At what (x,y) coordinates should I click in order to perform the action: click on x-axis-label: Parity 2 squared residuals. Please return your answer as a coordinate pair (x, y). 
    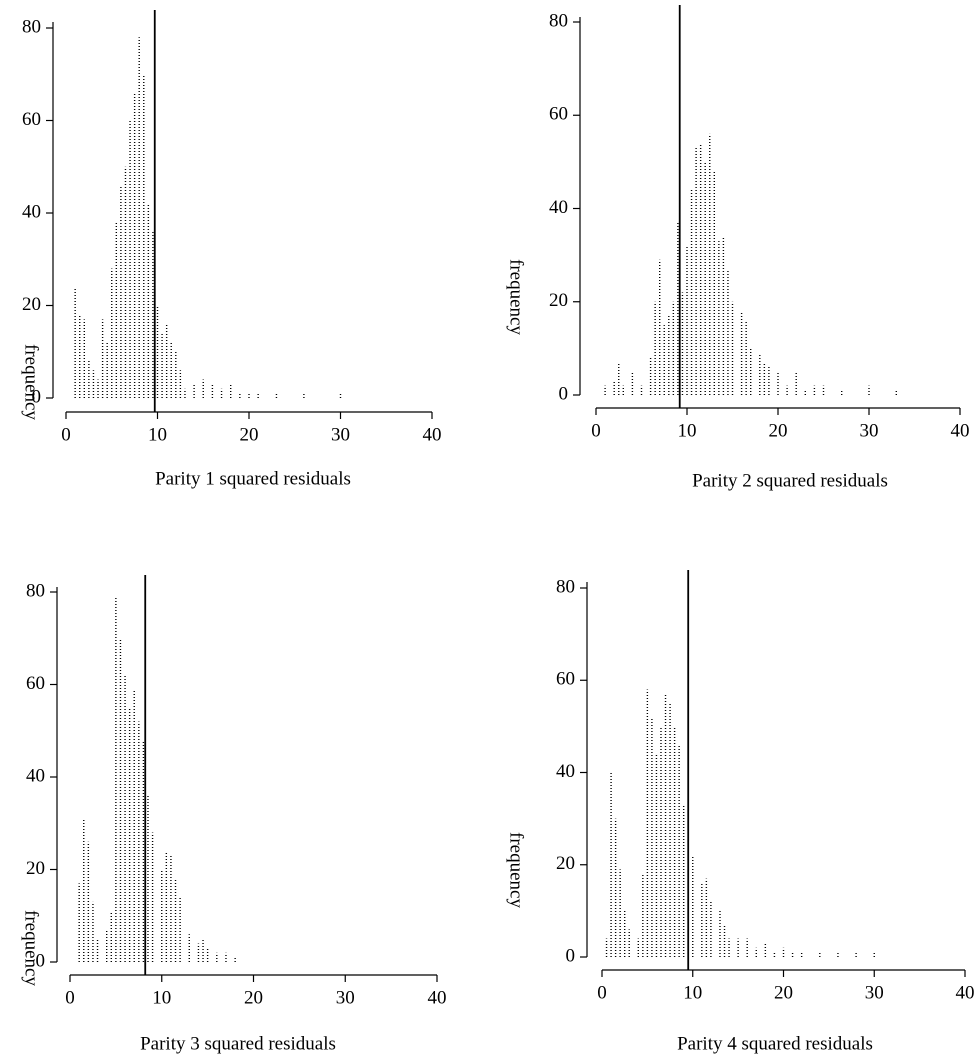
    Looking at the image, I should click on (790, 480).